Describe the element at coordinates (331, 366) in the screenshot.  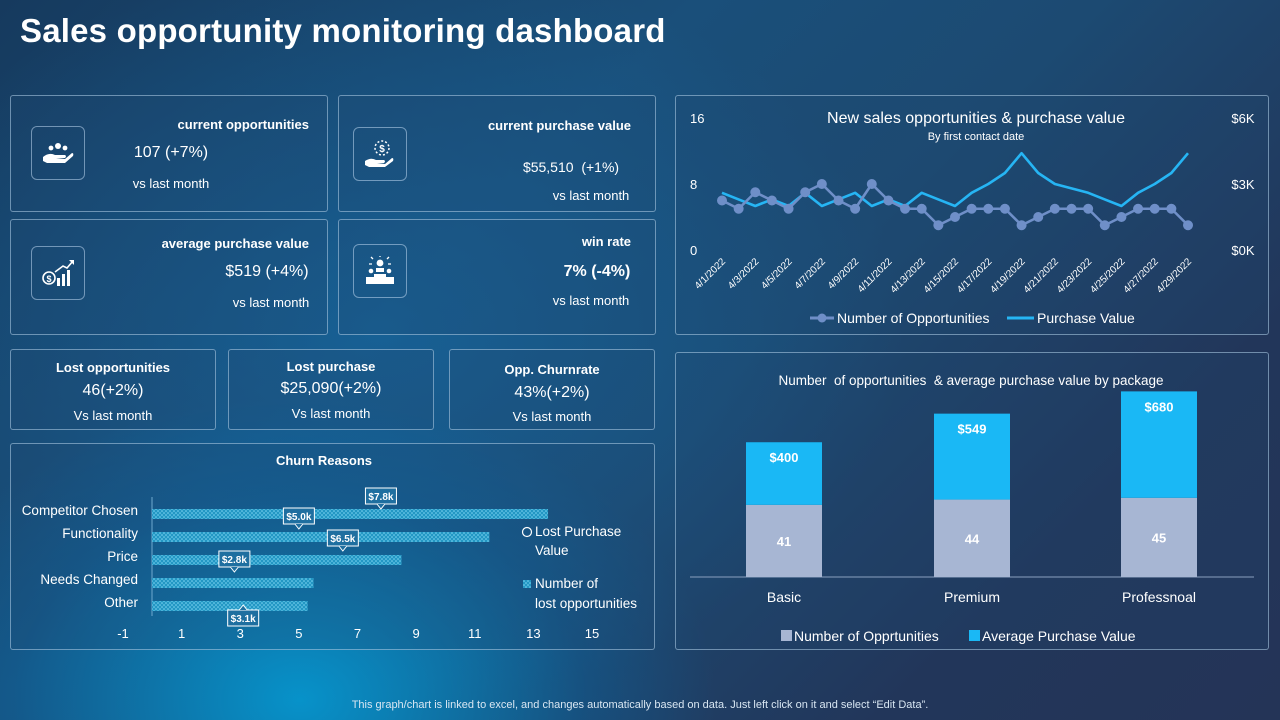
I see `kpi-label: Lost purchase` at that location.